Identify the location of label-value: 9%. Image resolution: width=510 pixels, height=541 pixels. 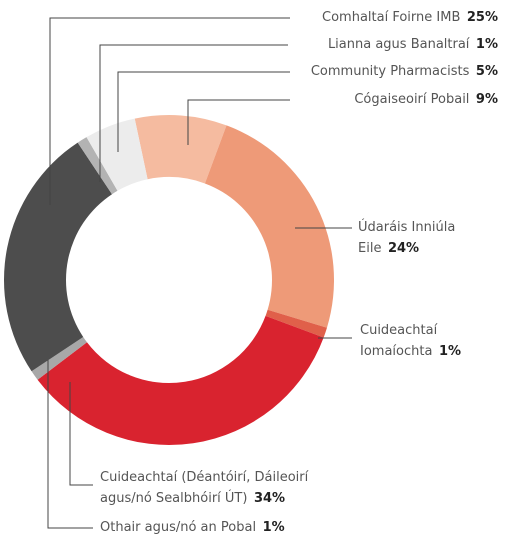
(486, 99).